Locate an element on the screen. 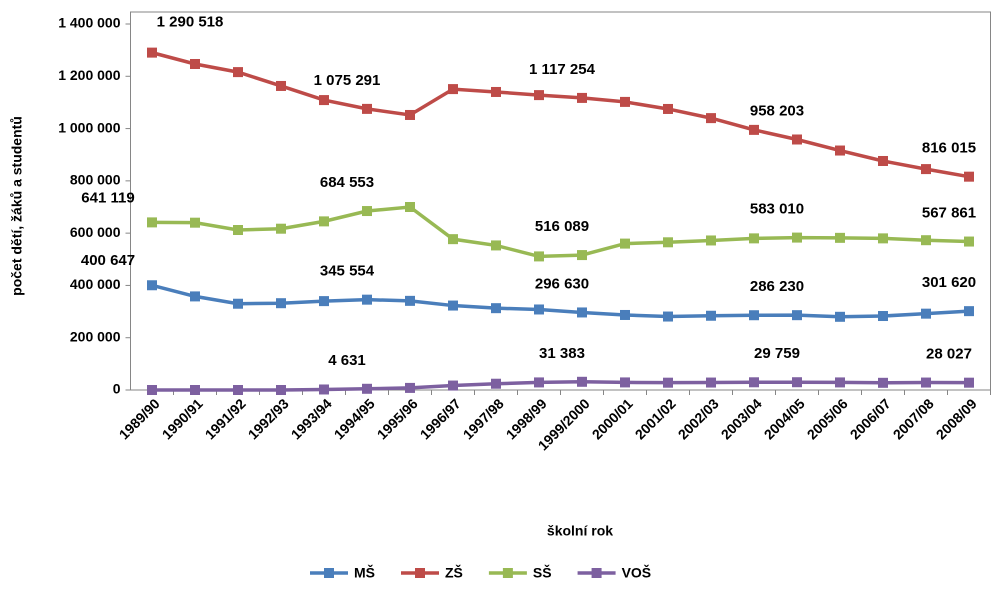 Image resolution: width=1007 pixels, height=608 pixels. y-tick-label: 400 000 is located at coordinates (95, 284).